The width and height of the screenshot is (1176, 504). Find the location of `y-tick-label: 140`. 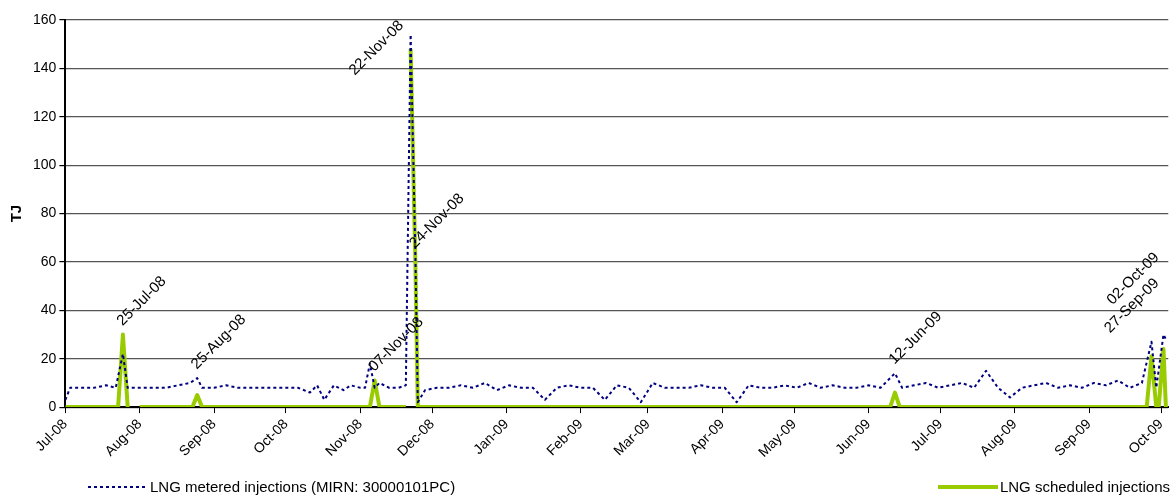

y-tick-label: 140 is located at coordinates (45, 67).